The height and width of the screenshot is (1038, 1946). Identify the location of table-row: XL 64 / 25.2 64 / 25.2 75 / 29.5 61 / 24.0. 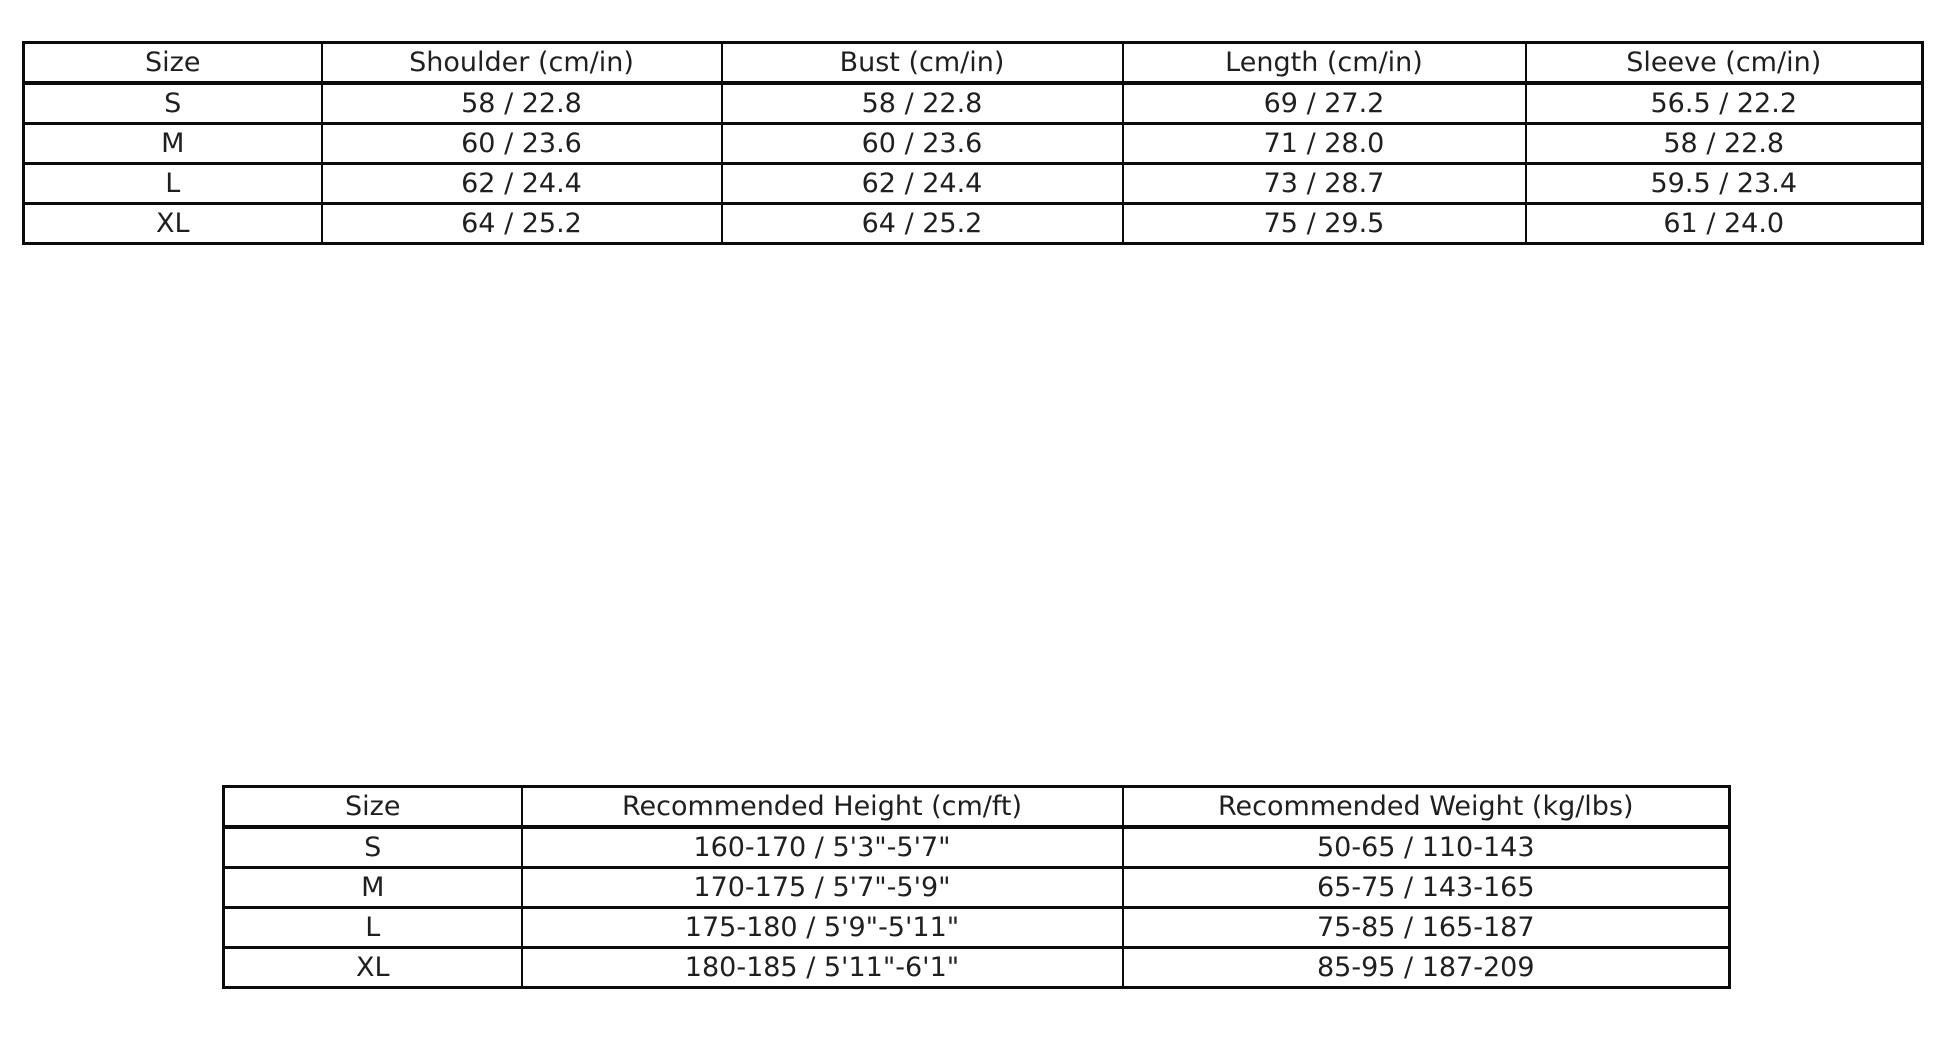
(973, 223).